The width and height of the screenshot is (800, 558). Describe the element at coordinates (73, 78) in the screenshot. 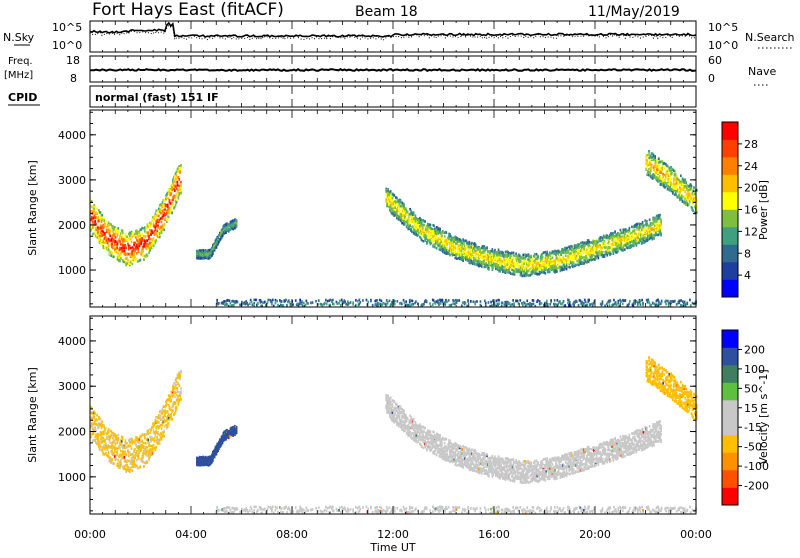

I see `freq-tick-bottom: 8` at that location.